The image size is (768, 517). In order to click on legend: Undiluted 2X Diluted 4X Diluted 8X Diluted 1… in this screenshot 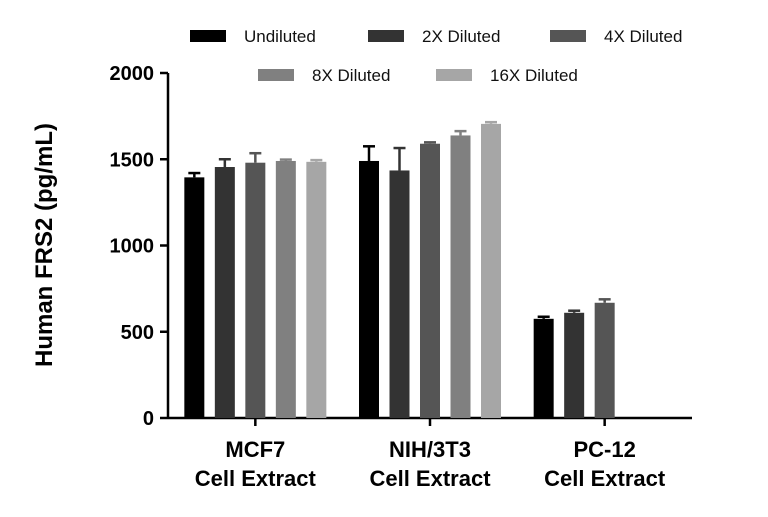, I will do `click(436, 56)`.